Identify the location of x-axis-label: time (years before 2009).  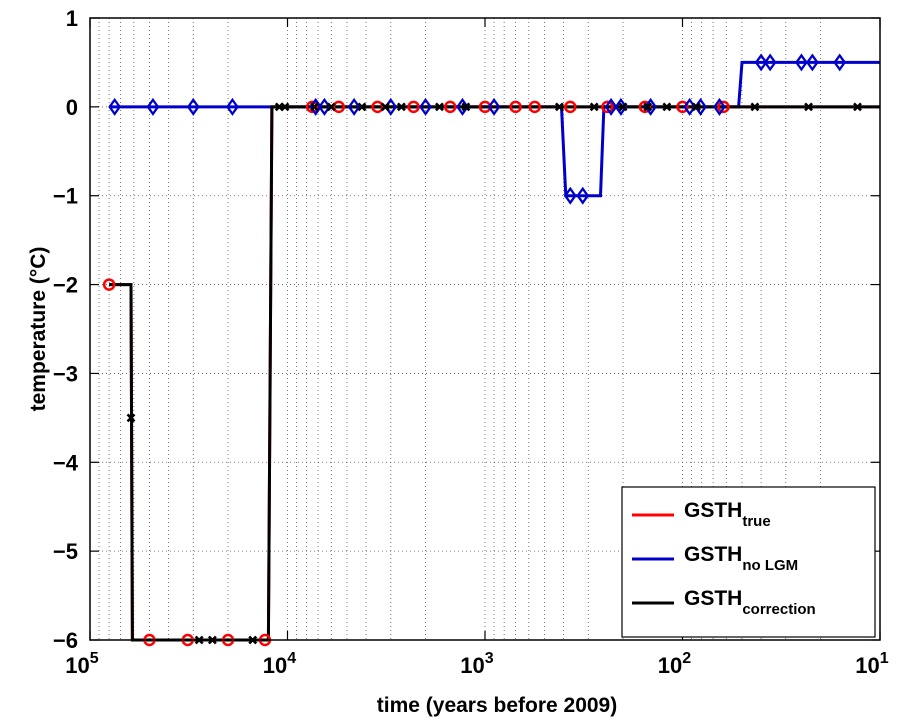
(497, 705).